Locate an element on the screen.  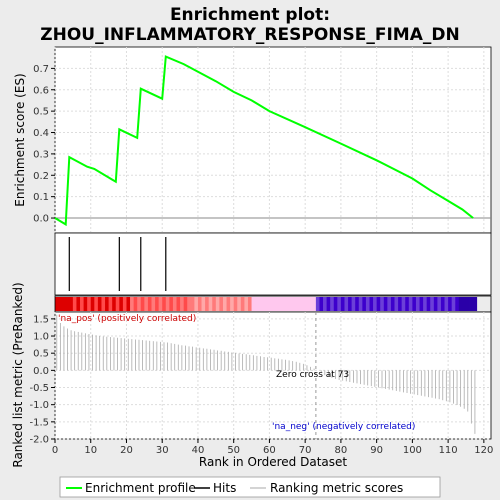
es-y-tick-label: 0.0 is located at coordinates (41, 219).